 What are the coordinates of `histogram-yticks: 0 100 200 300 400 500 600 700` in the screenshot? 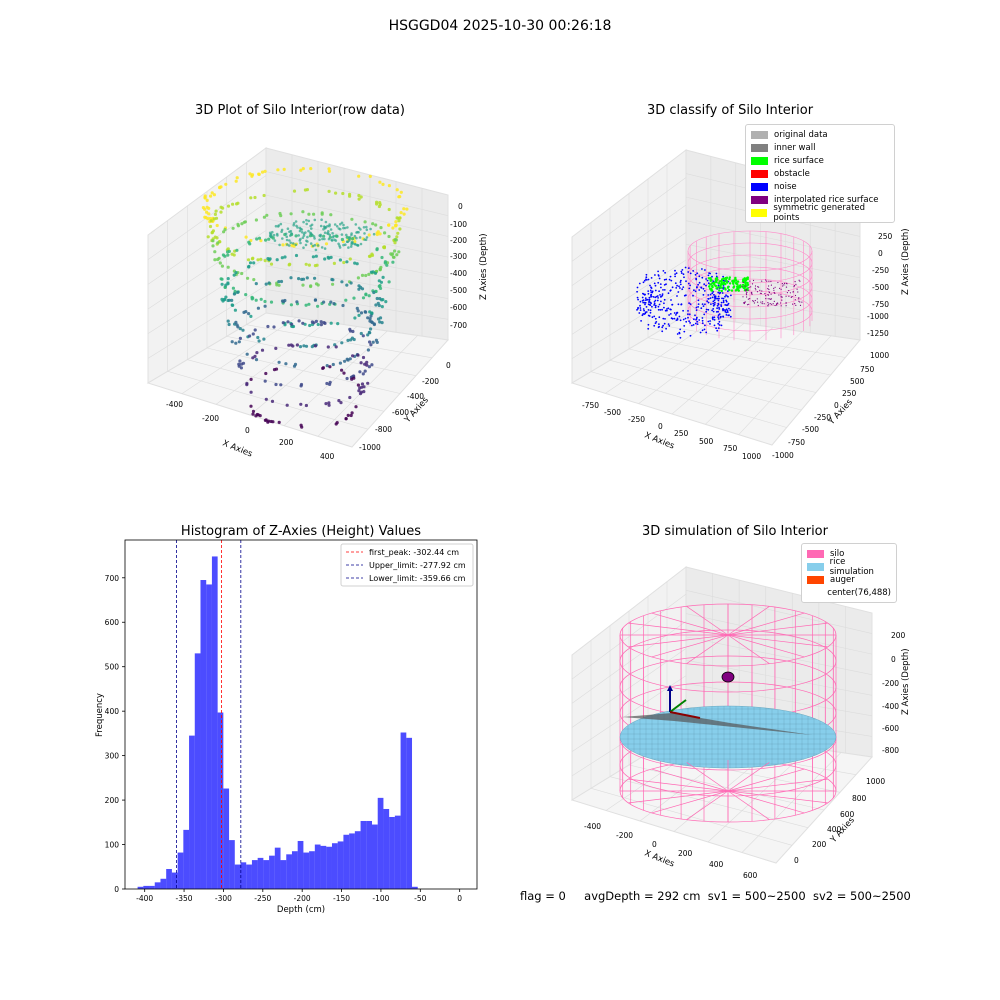 It's located at (115, 734).